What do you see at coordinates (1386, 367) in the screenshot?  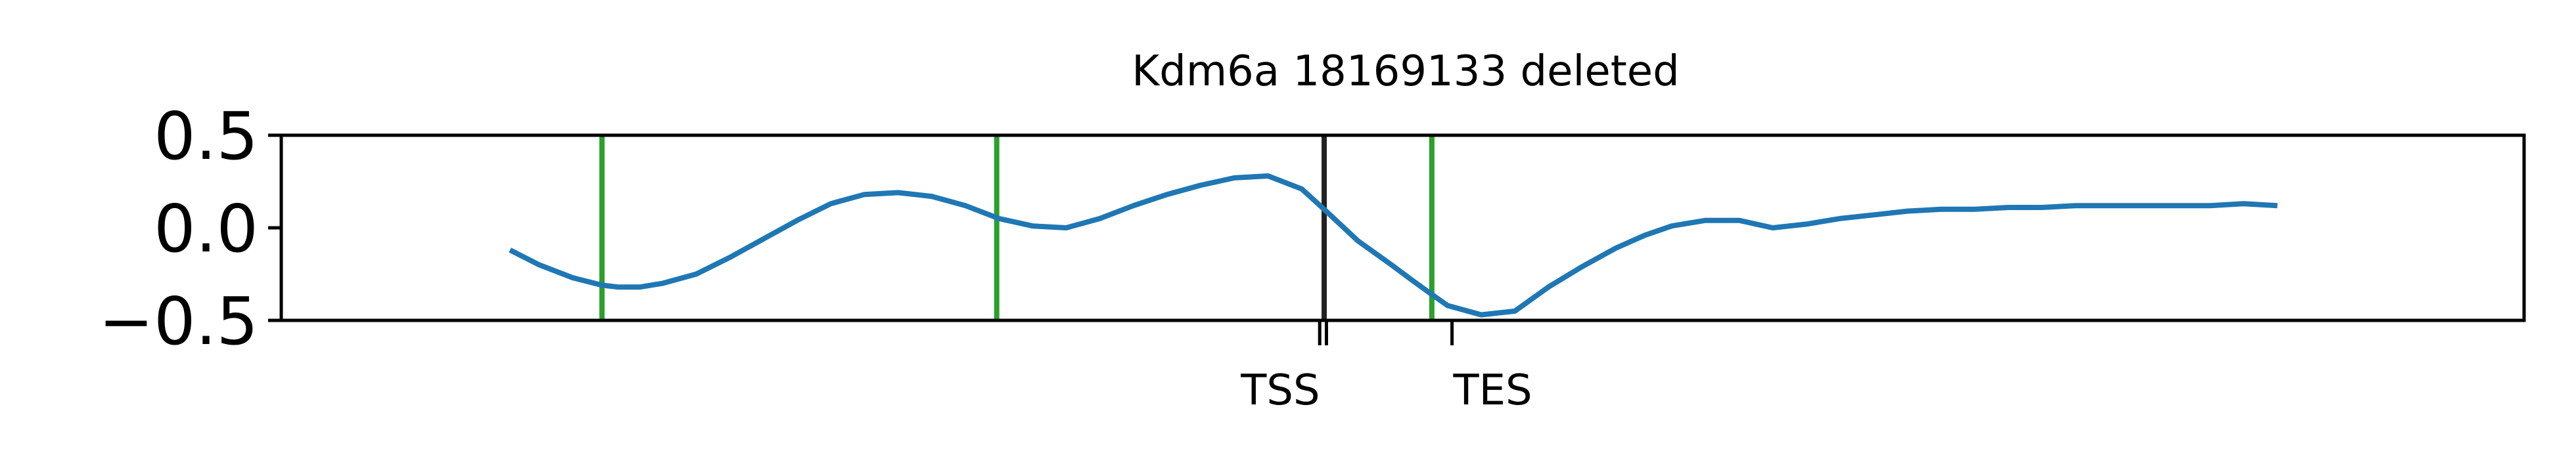 I see `x-axis: TSS TES` at bounding box center [1386, 367].